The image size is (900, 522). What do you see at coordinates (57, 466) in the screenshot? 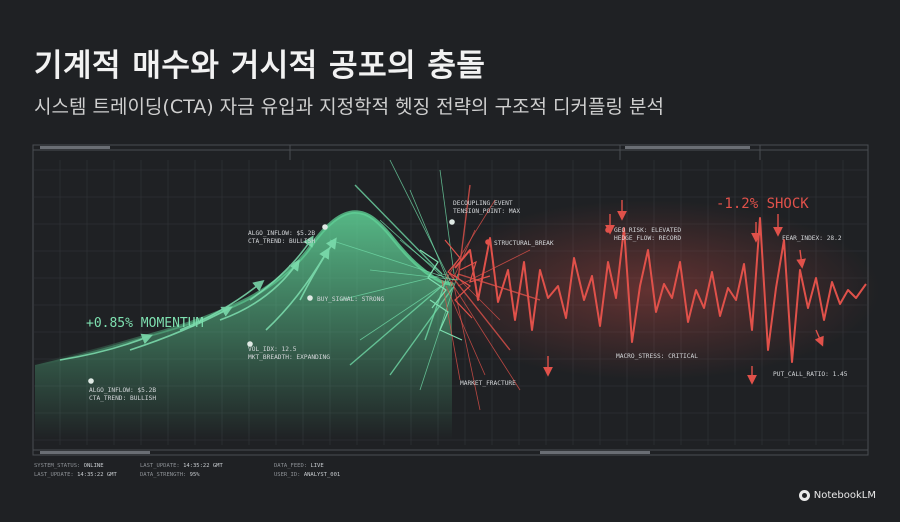
I see `system-status-label: SYSTEM_STATUS:` at bounding box center [57, 466].